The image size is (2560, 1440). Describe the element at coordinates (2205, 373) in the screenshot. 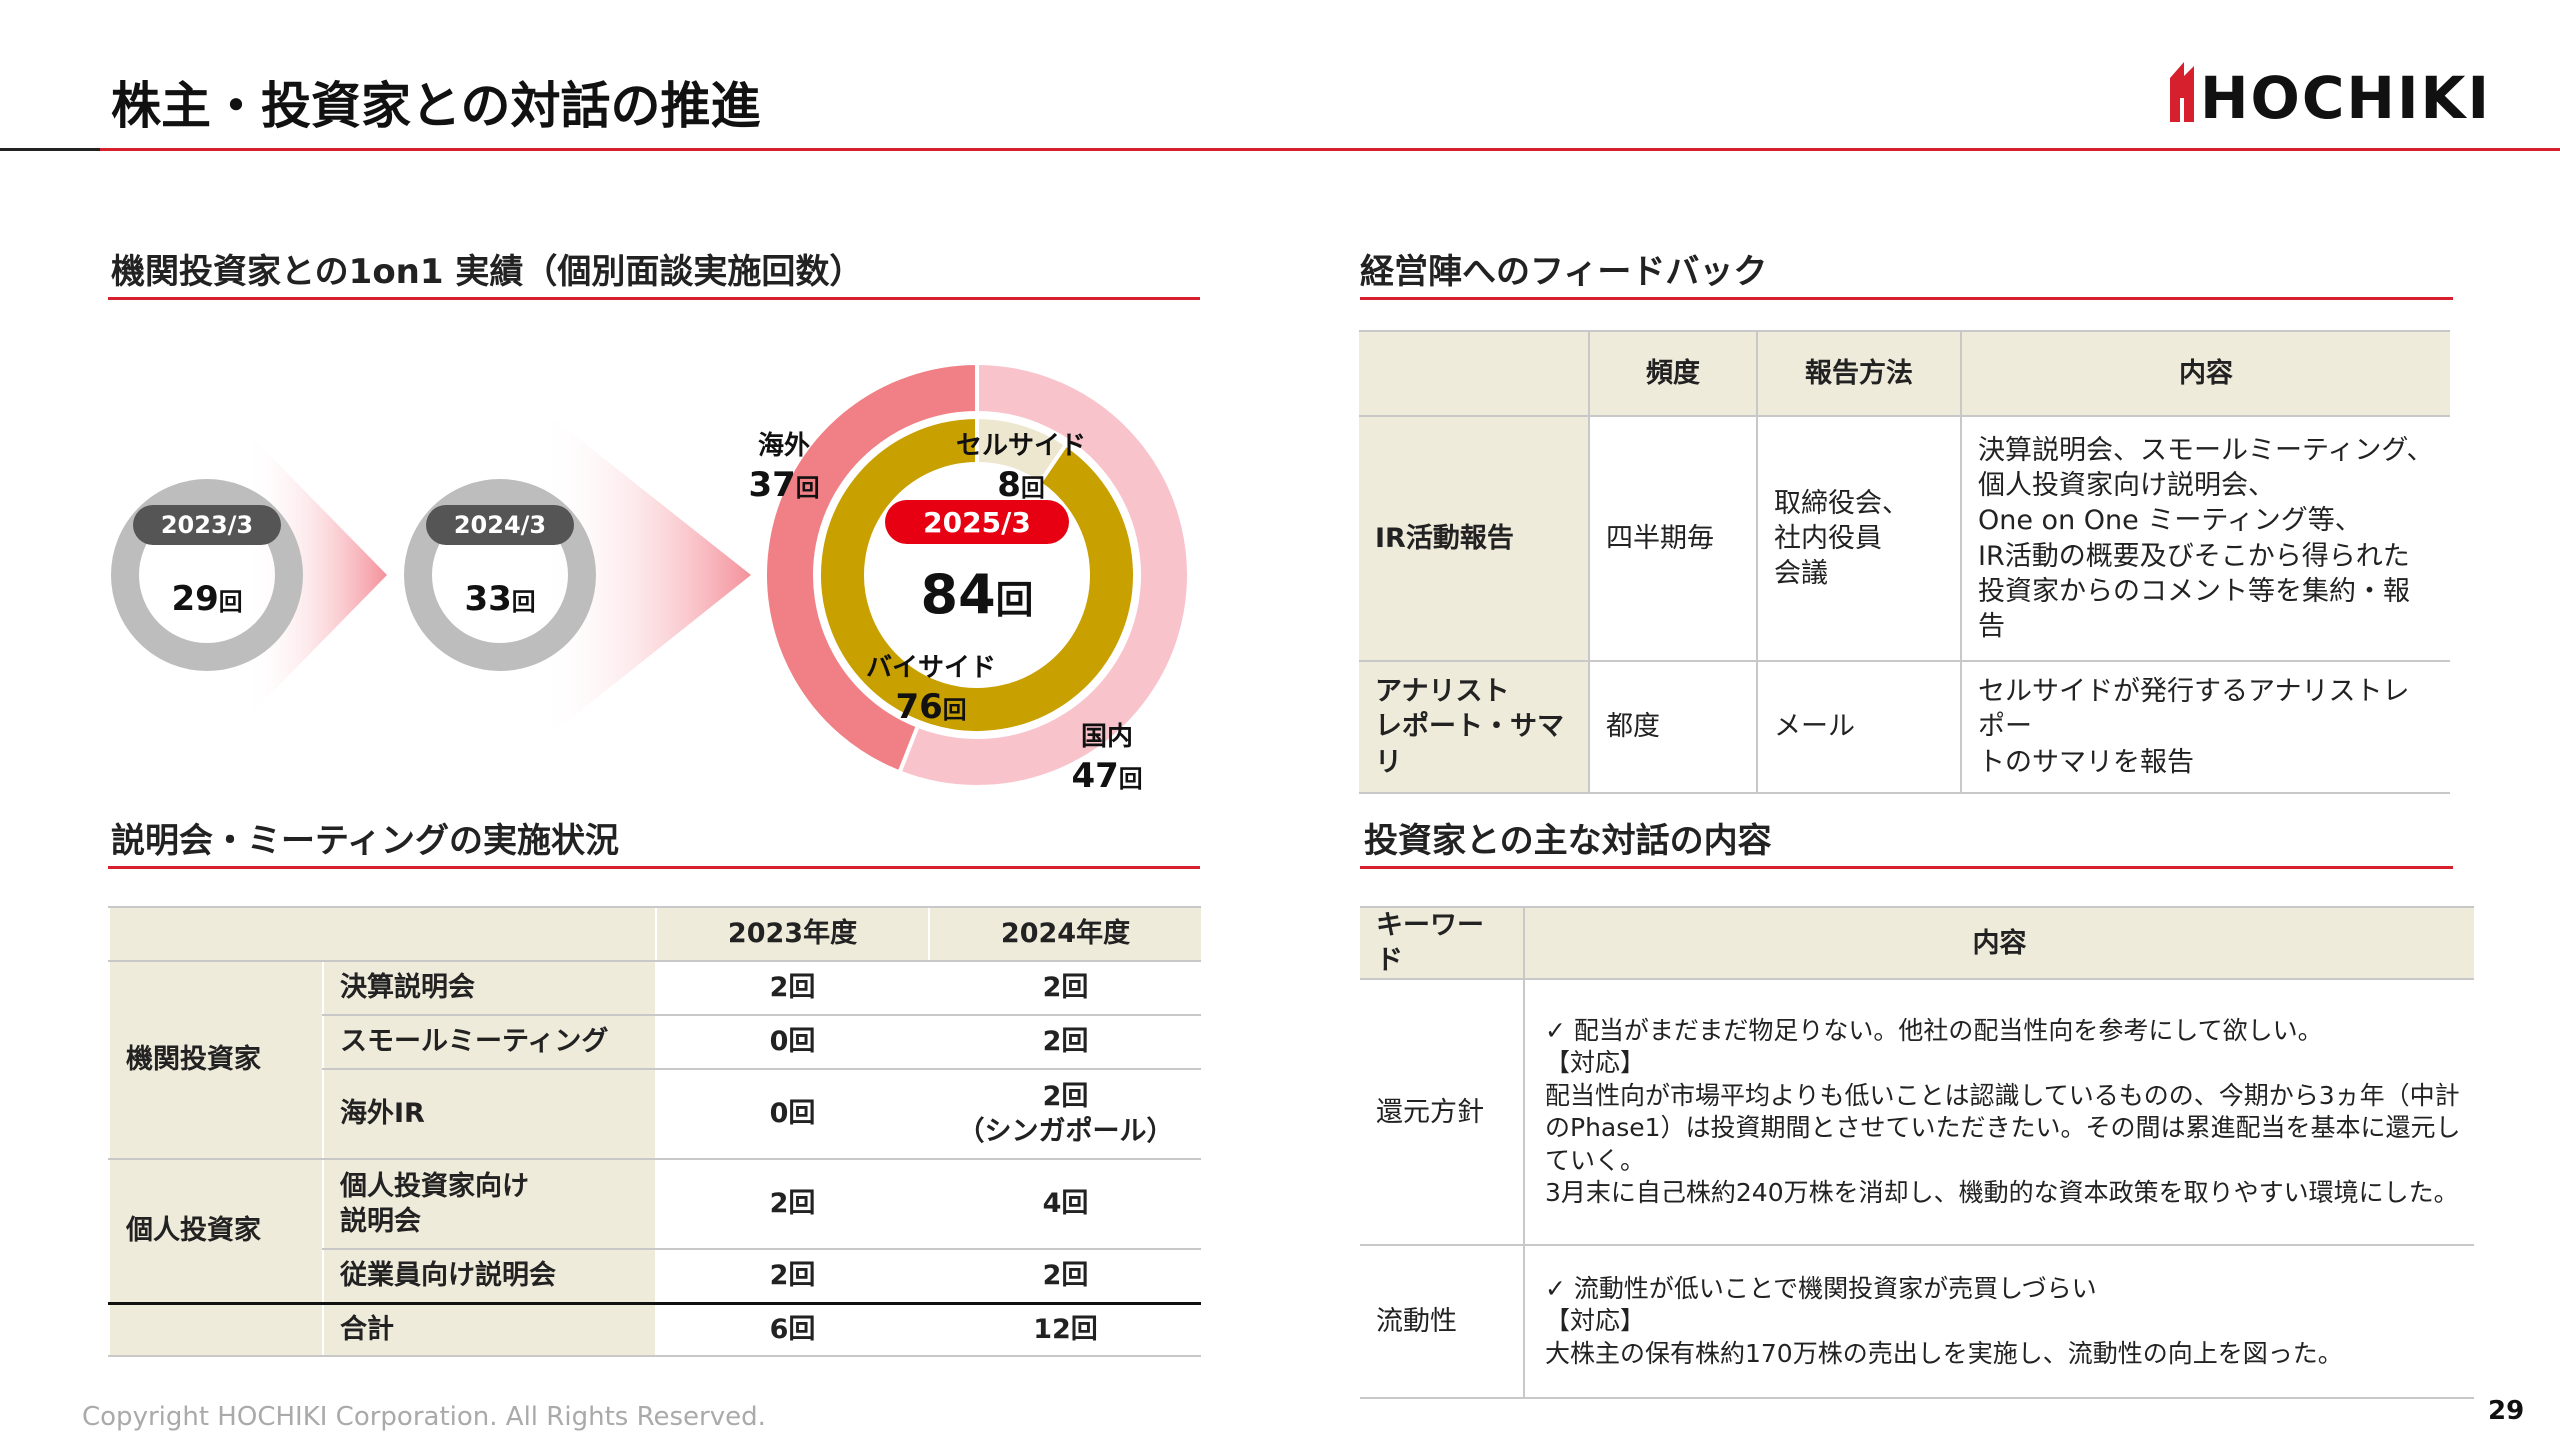

I see `header-cell: 内容` at that location.